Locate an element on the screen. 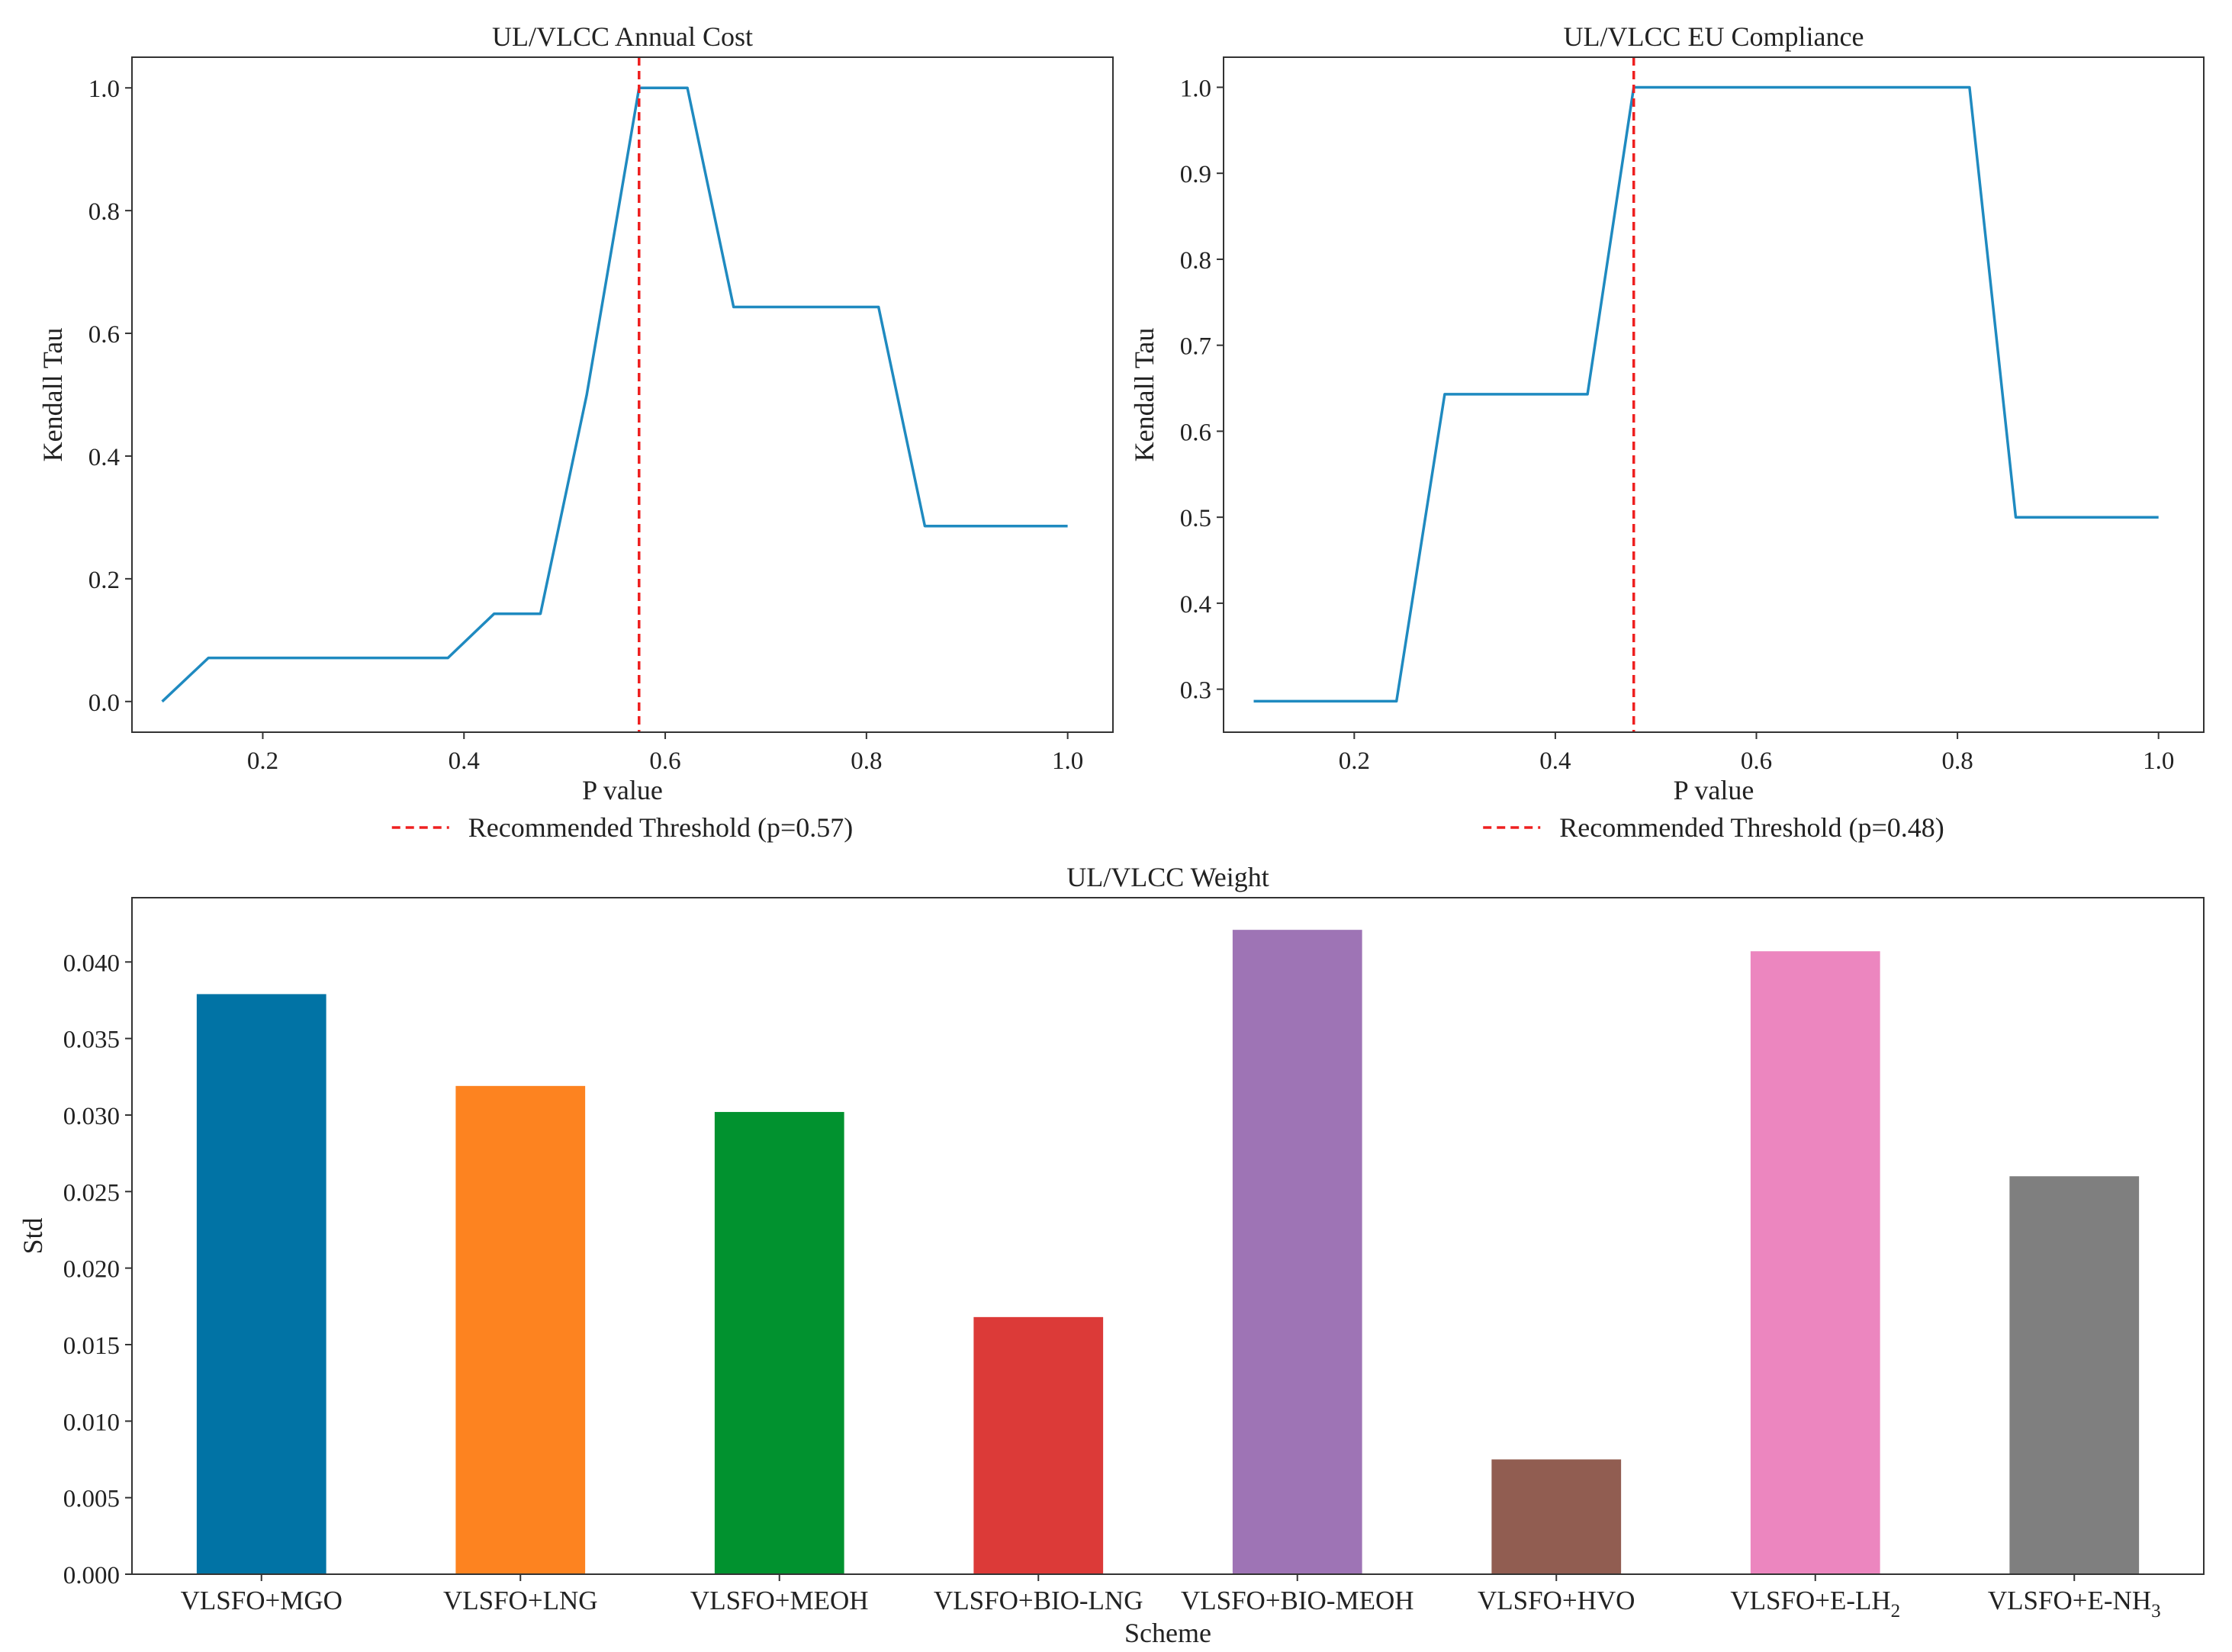 This screenshot has width=2232, height=1652. x-tick-label-base: VLSFO+MGO is located at coordinates (262, 1600).